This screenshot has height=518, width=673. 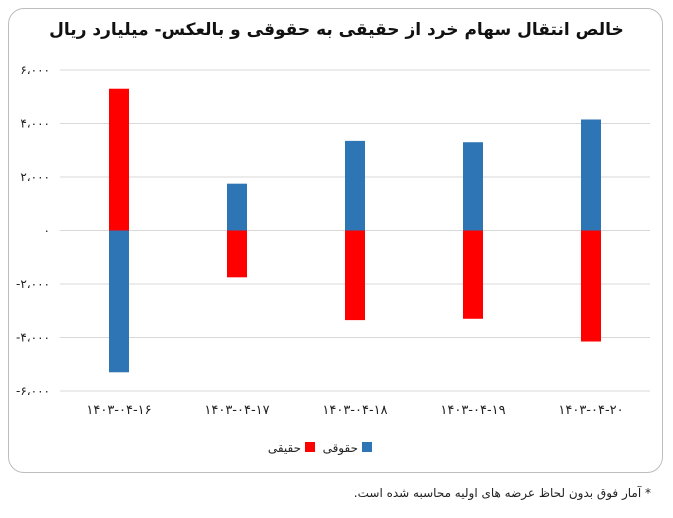 What do you see at coordinates (35, 124) in the screenshot?
I see `y-tick-label: ۴،۰۰۰` at bounding box center [35, 124].